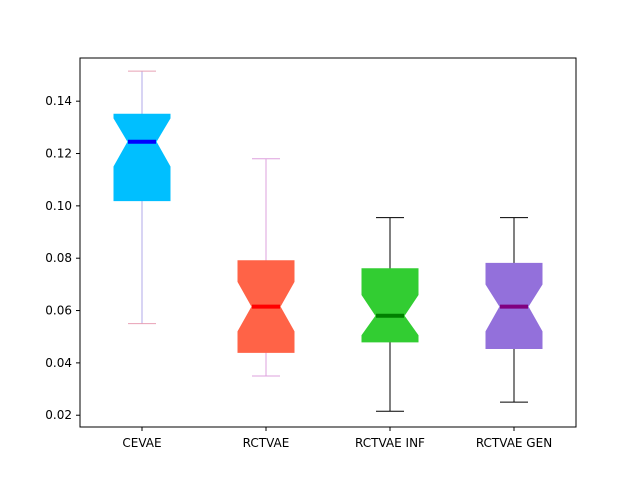  Describe the element at coordinates (58, 206) in the screenshot. I see `y-tick-label: 0.10` at that location.